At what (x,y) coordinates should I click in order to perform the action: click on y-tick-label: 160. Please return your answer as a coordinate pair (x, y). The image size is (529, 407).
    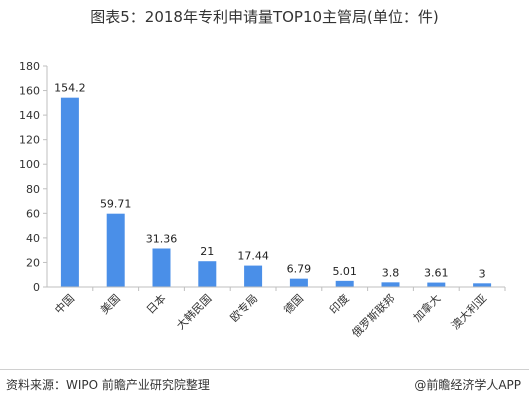
    Looking at the image, I should click on (29, 91).